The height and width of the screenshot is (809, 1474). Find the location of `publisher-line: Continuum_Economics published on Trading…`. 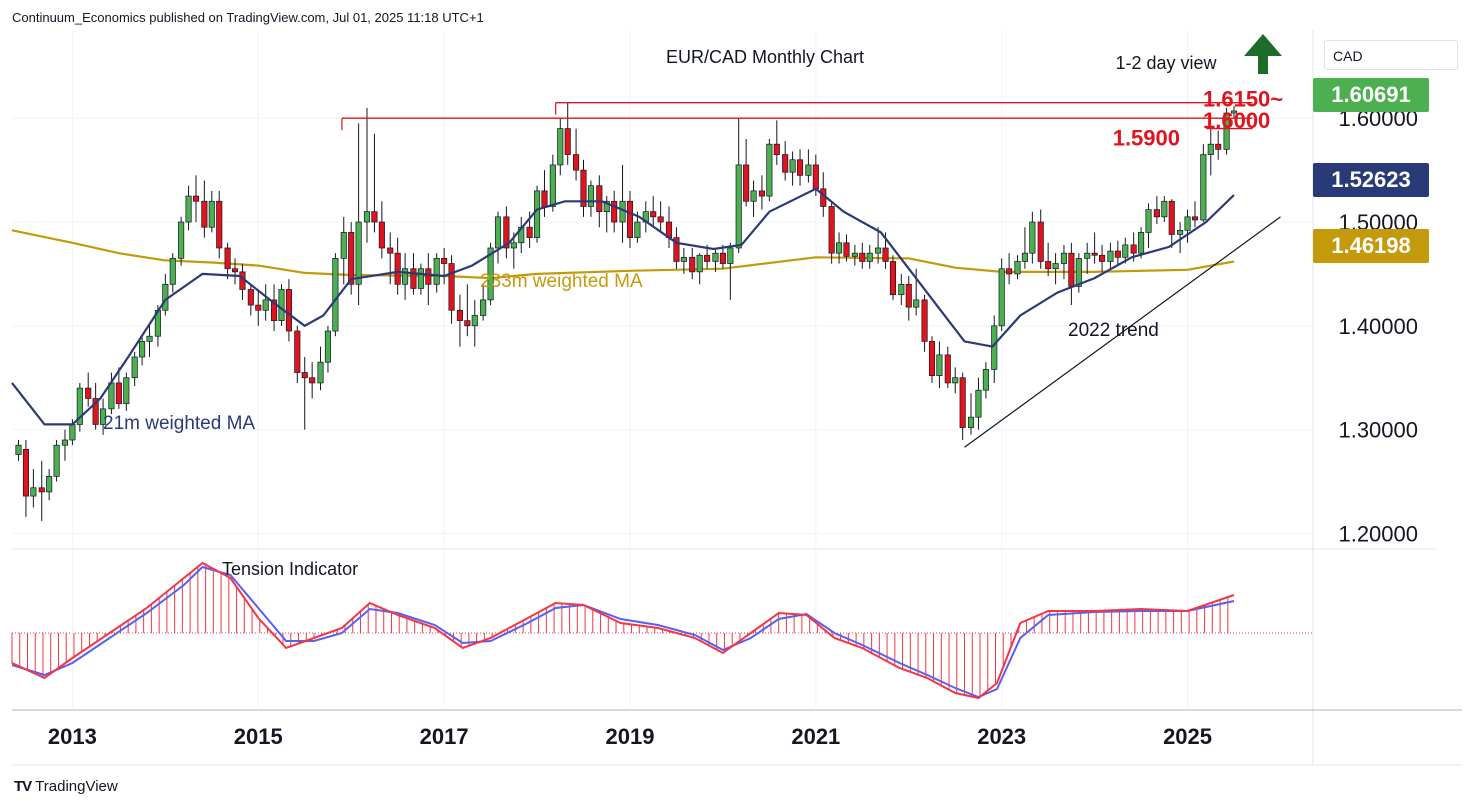

publisher-line: Continuum_Economics published on Trading… is located at coordinates (248, 17).